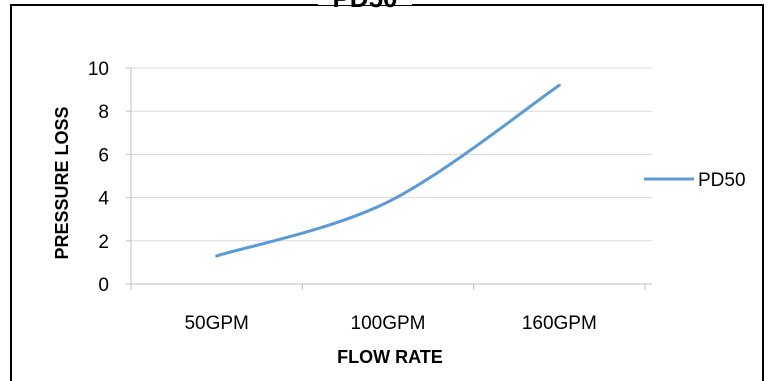  I want to click on y-tick-label-8: 8, so click(103, 112).